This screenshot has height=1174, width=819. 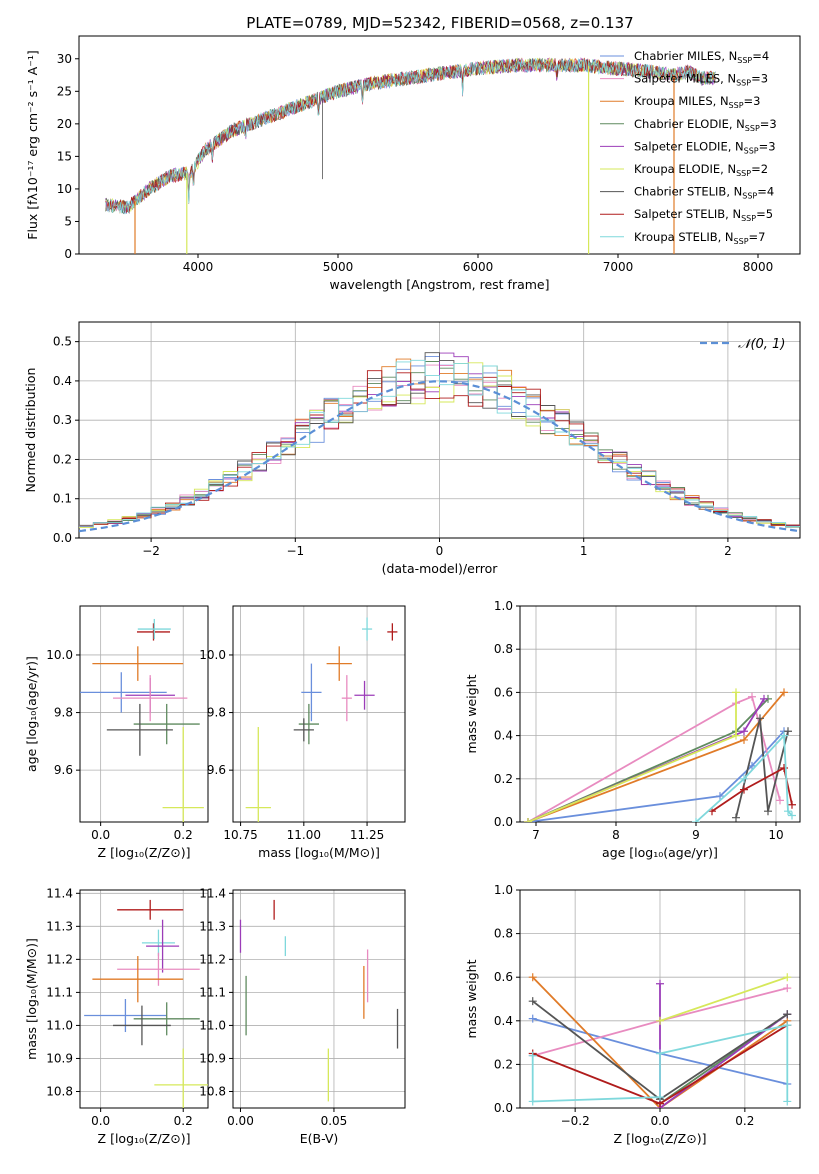 What do you see at coordinates (758, 267) in the screenshot?
I see `x-tick-label: 8000` at bounding box center [758, 267].